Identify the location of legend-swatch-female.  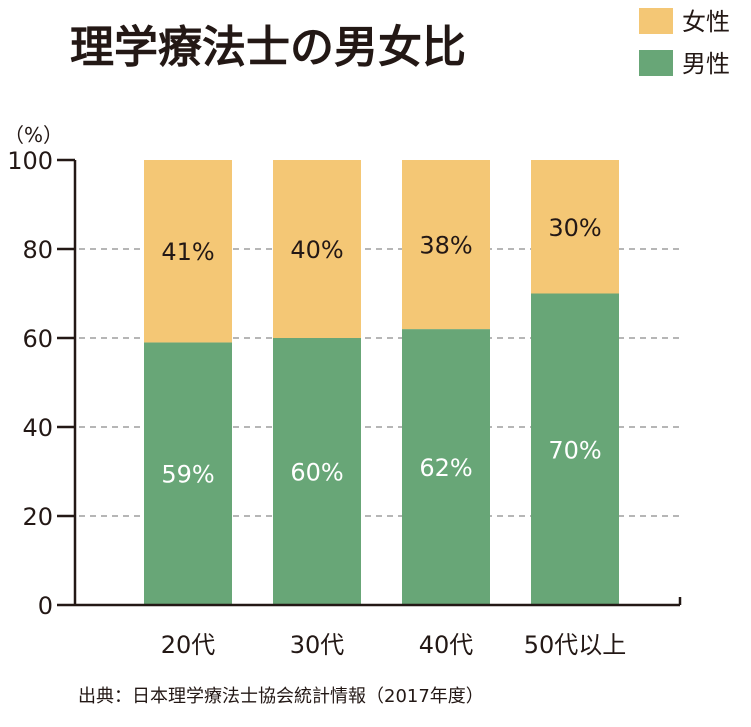
(656, 21).